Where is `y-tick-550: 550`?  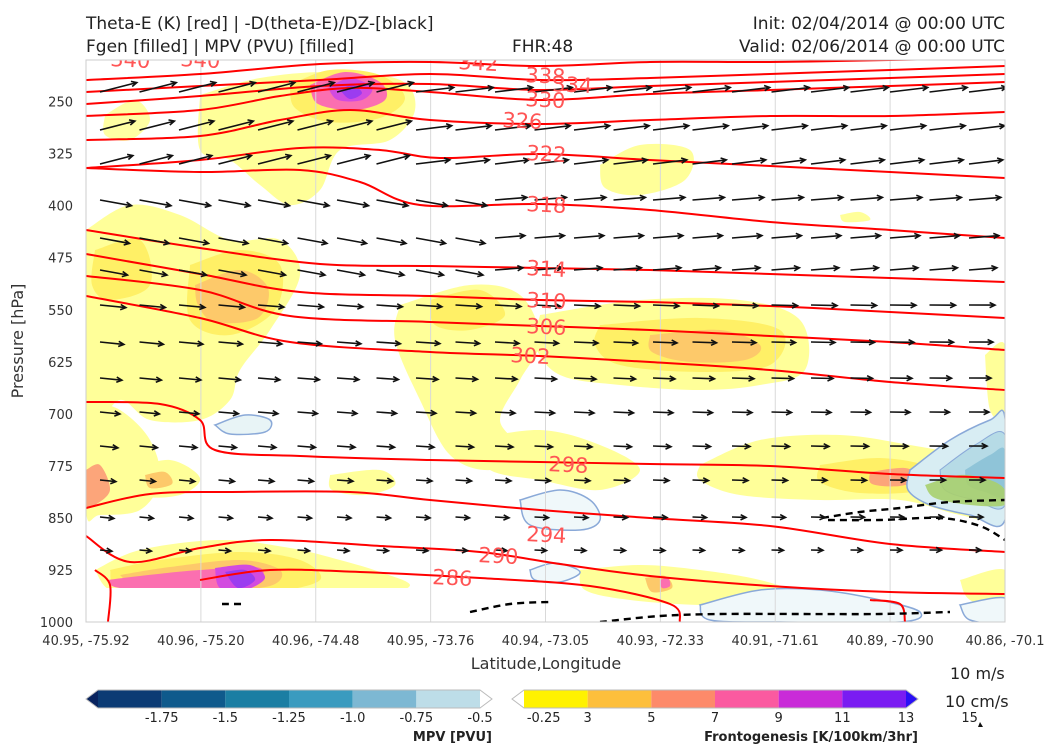 y-tick-550: 550 is located at coordinates (60, 311).